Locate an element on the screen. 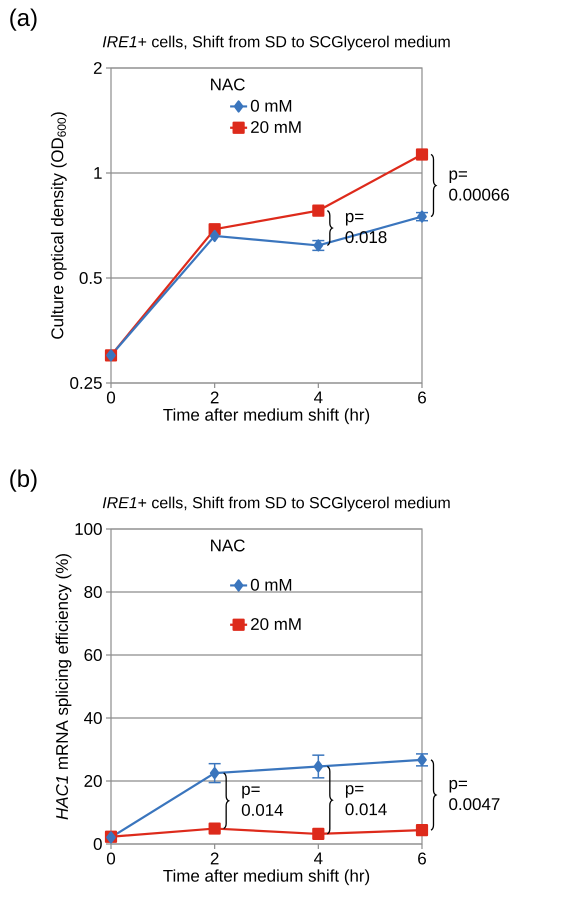  annotation: p= 0.018 is located at coordinates (366, 228).